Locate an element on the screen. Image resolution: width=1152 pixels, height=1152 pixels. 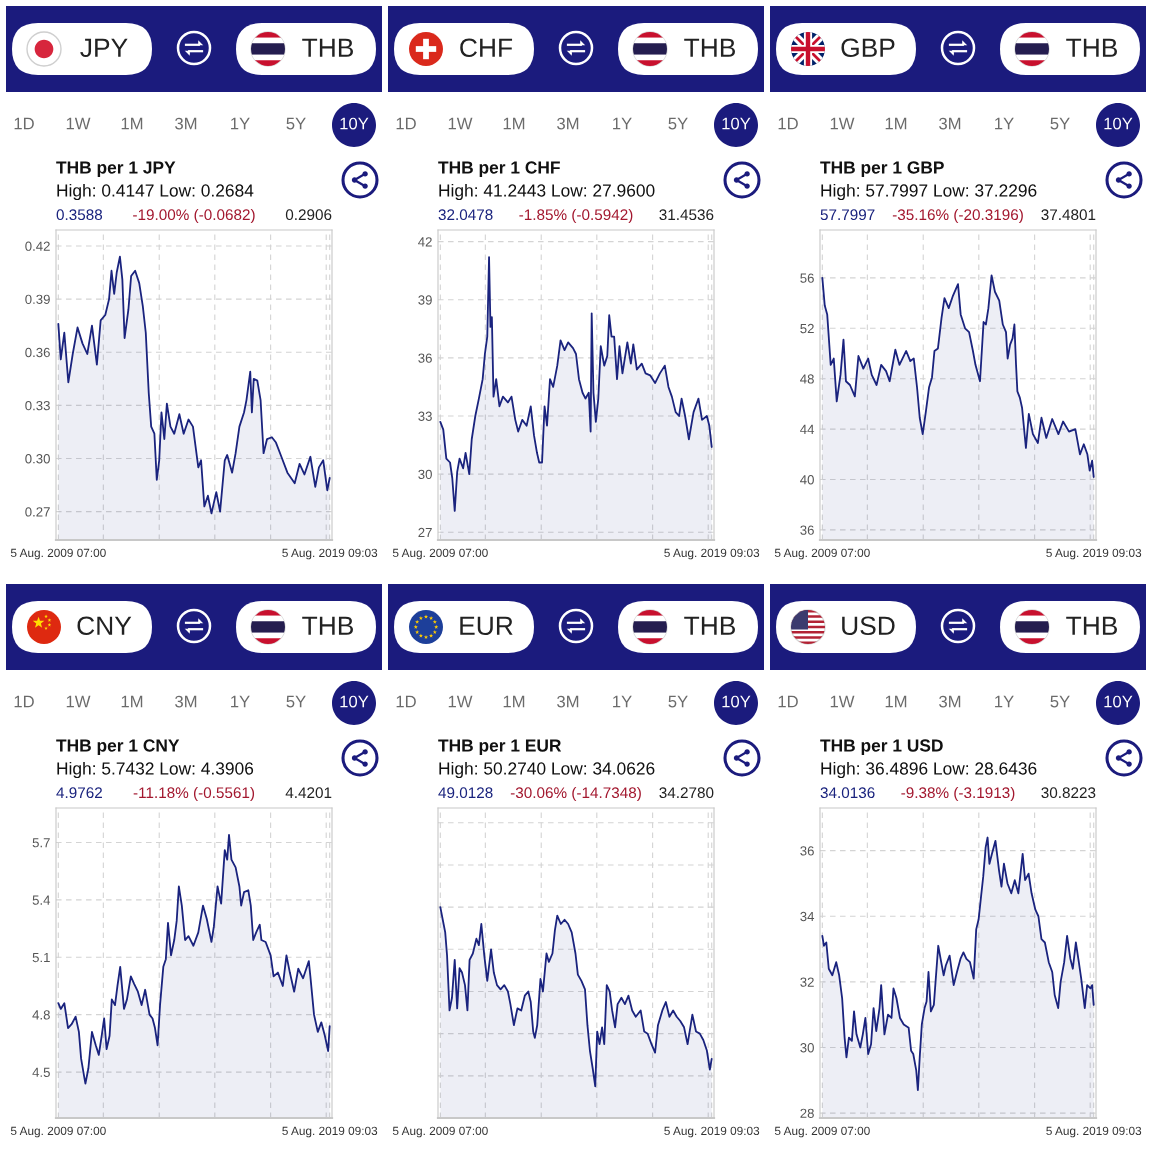
y-tick-label: 40 is located at coordinates (807, 480).